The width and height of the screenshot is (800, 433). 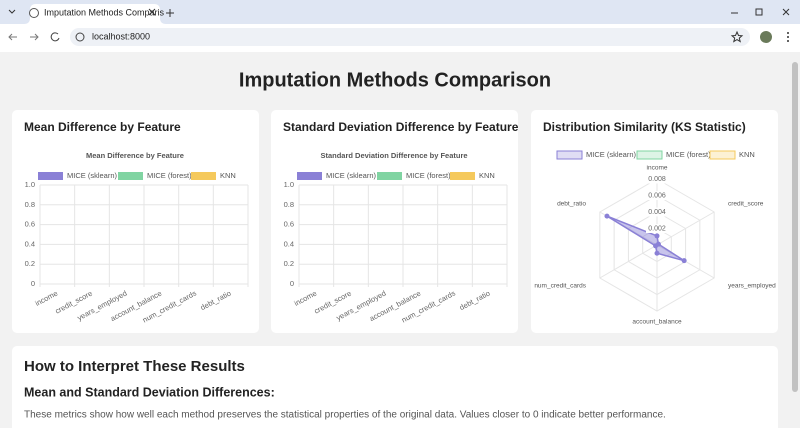 I want to click on chart-title: Mean Difference by Feature, so click(x=135, y=155).